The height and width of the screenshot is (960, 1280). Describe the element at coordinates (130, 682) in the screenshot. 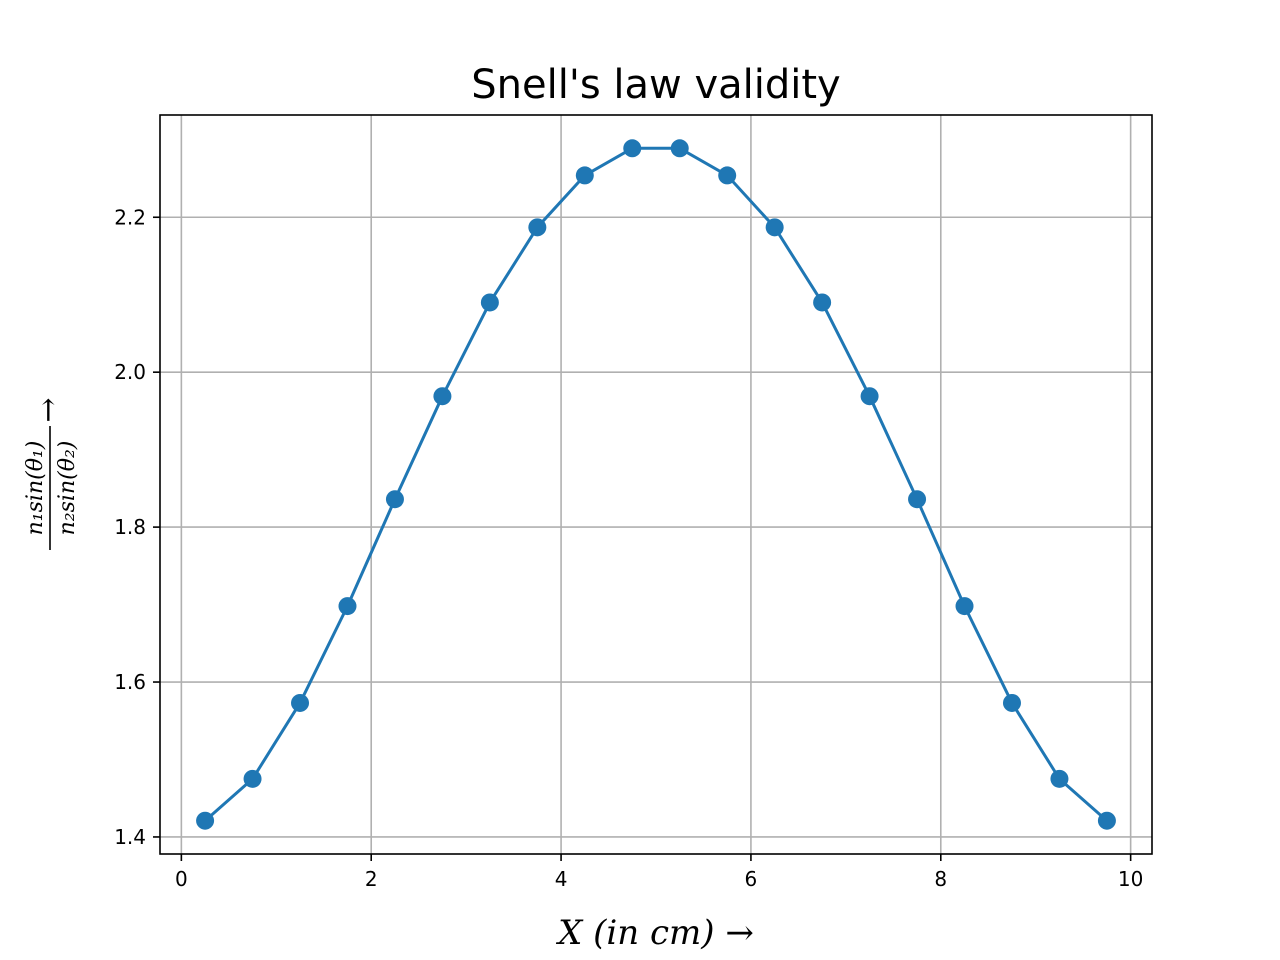

I see `y-tick-label: 1.6` at that location.